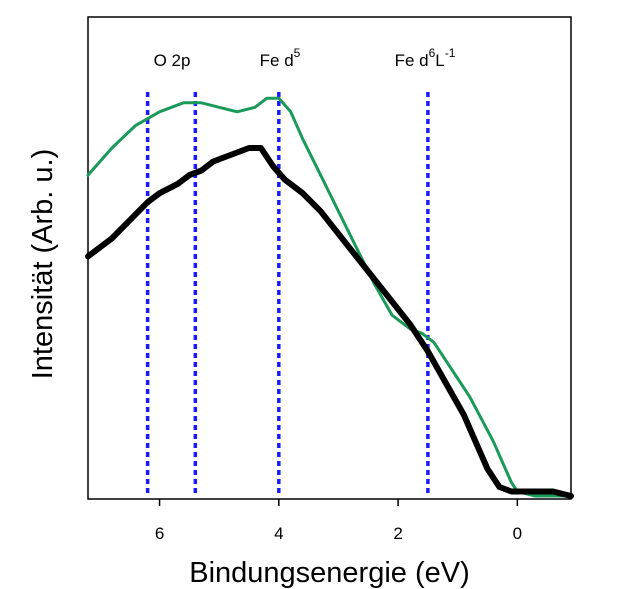 Image resolution: width=617 pixels, height=589 pixels. What do you see at coordinates (517, 533) in the screenshot?
I see `x-tick-label: 0` at bounding box center [517, 533].